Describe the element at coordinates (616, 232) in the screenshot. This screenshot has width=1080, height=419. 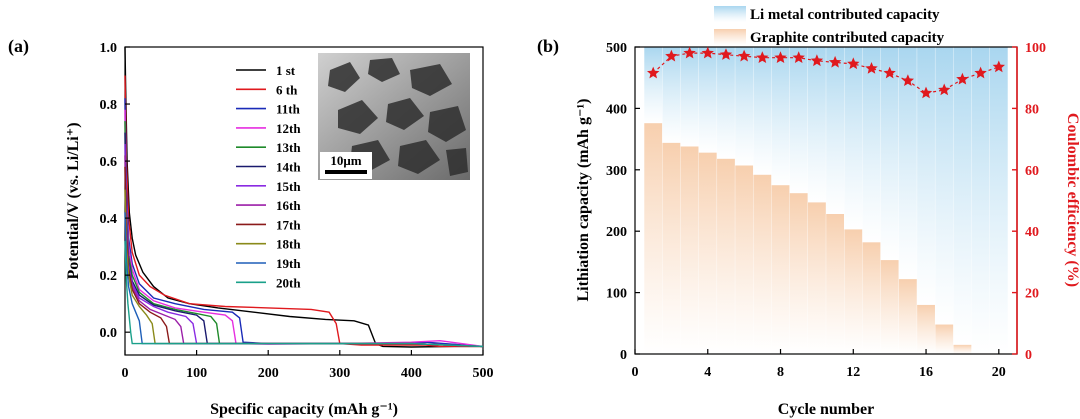
I see `y-tick-label: 200` at that location.